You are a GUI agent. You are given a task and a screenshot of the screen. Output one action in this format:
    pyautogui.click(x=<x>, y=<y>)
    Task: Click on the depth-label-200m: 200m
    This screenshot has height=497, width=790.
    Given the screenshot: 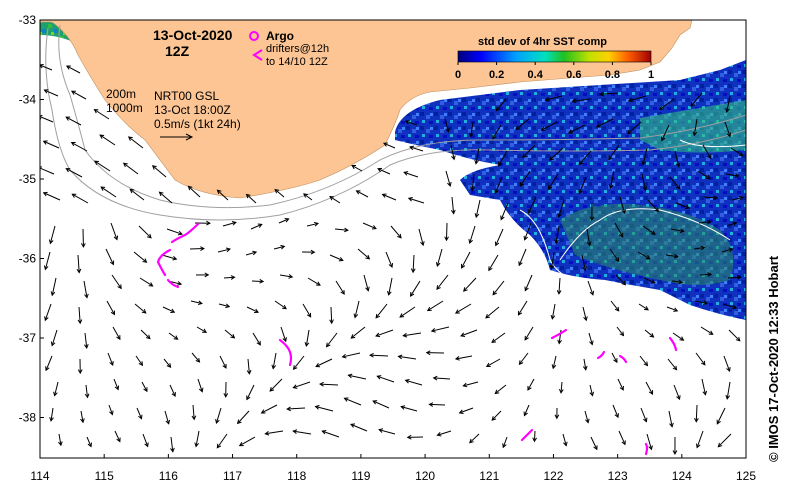 What is the action you would take?
    pyautogui.click(x=121, y=94)
    